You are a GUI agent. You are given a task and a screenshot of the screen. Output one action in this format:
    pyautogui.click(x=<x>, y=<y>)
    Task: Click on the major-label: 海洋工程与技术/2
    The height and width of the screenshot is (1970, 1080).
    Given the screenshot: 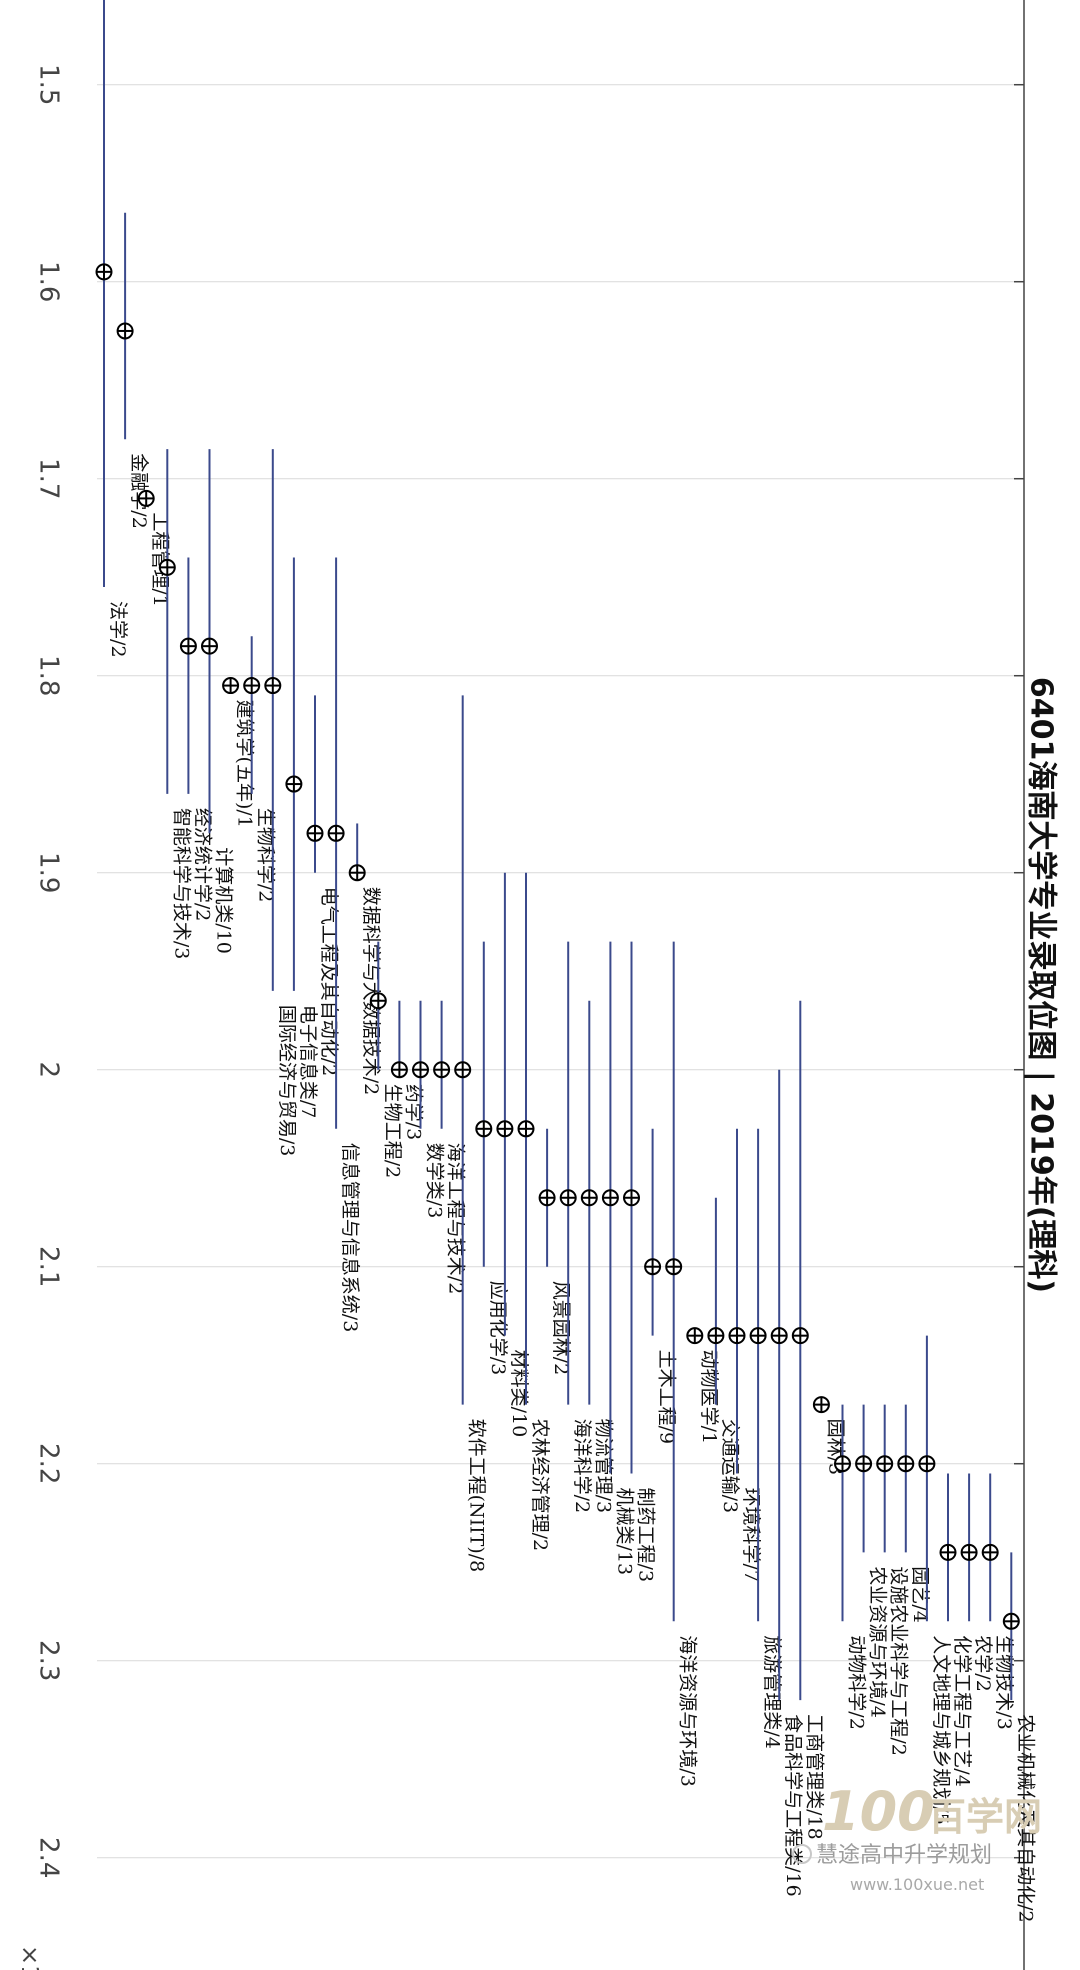 What is the action you would take?
    pyautogui.click(x=456, y=1219)
    